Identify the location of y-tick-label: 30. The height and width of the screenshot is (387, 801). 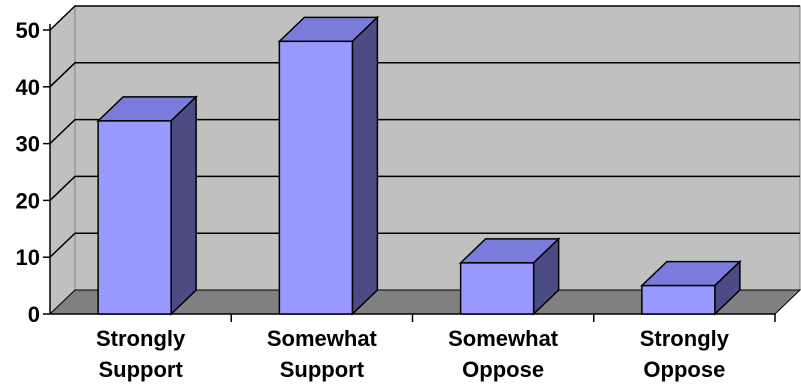
(28, 144).